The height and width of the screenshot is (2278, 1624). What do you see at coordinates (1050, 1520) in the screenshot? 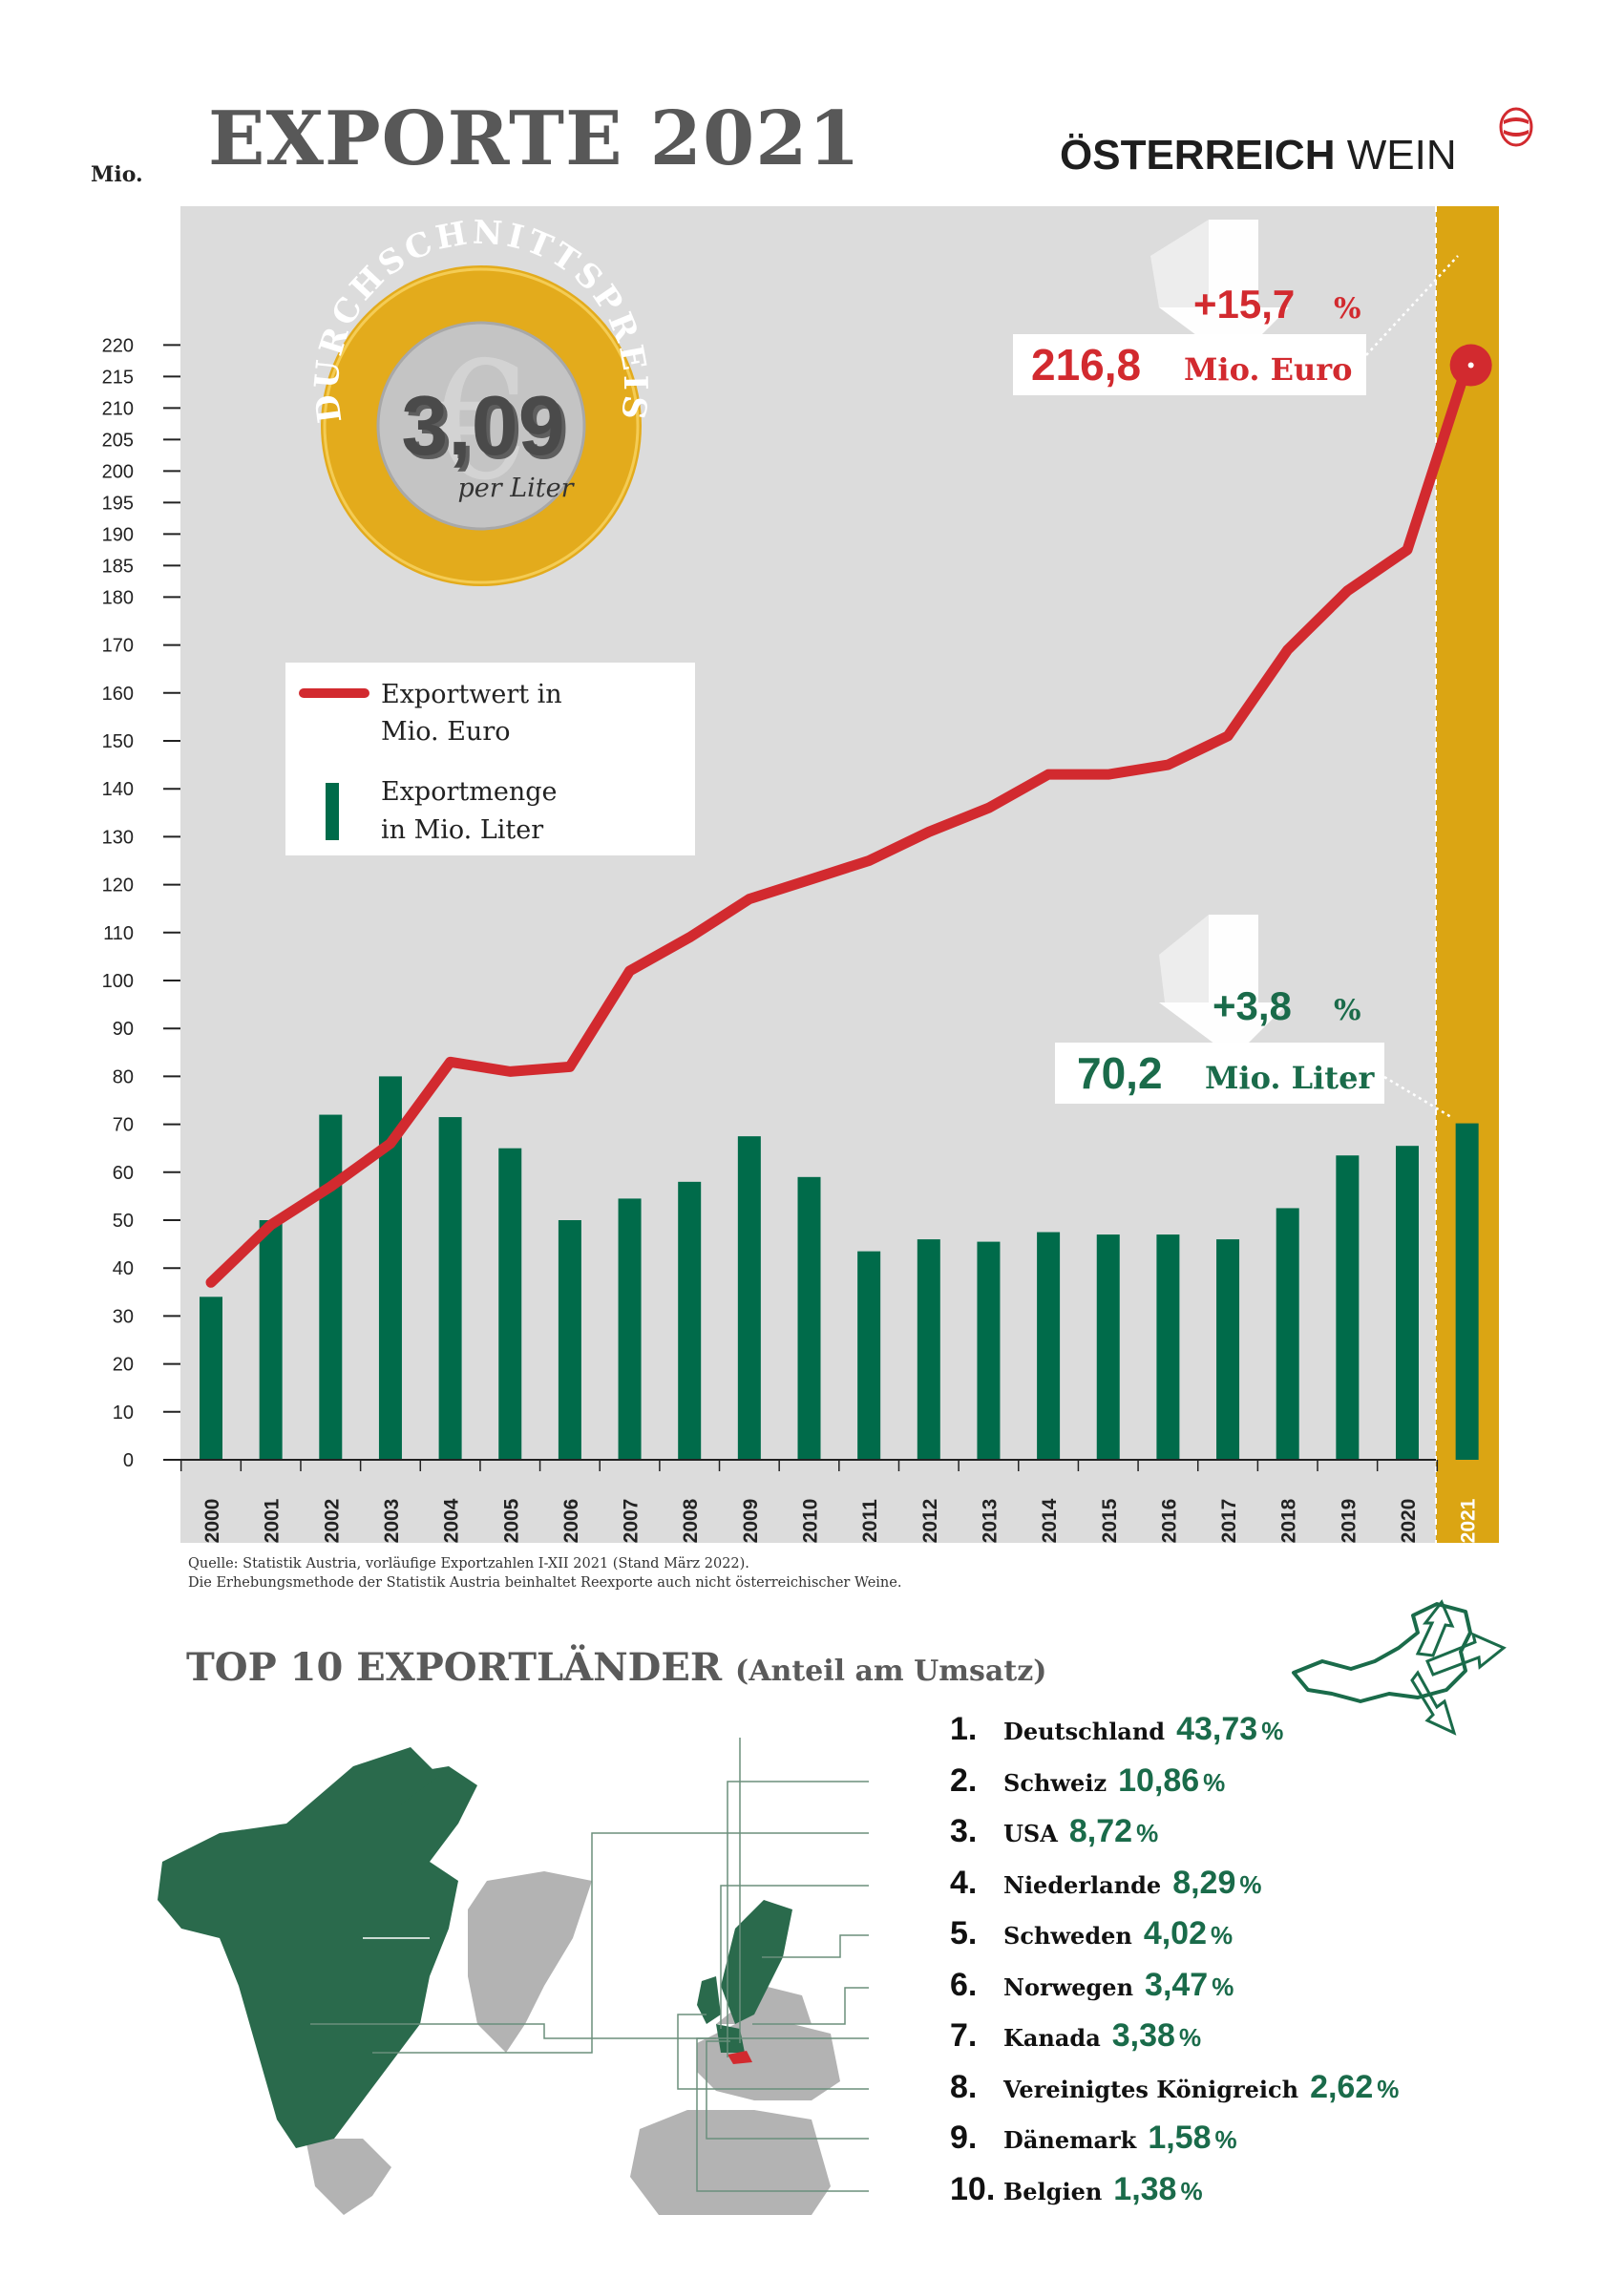
I see `x-tick-label-2014: 2014` at bounding box center [1050, 1520].